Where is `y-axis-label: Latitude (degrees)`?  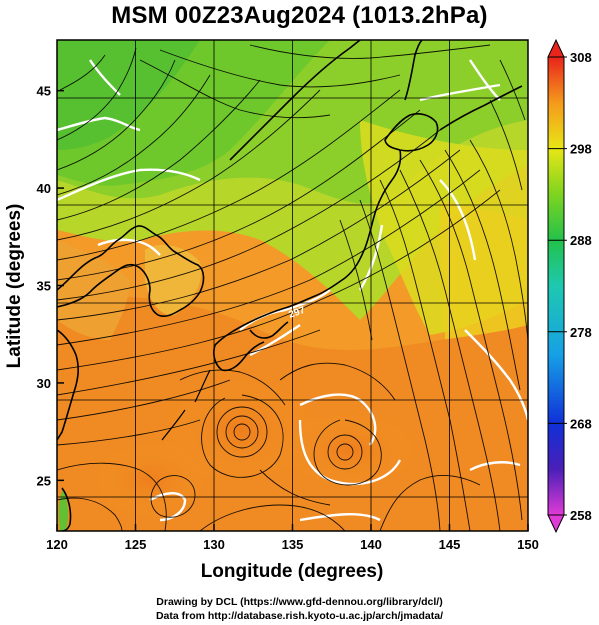 y-axis-label: Latitude (degrees) is located at coordinates (14, 286).